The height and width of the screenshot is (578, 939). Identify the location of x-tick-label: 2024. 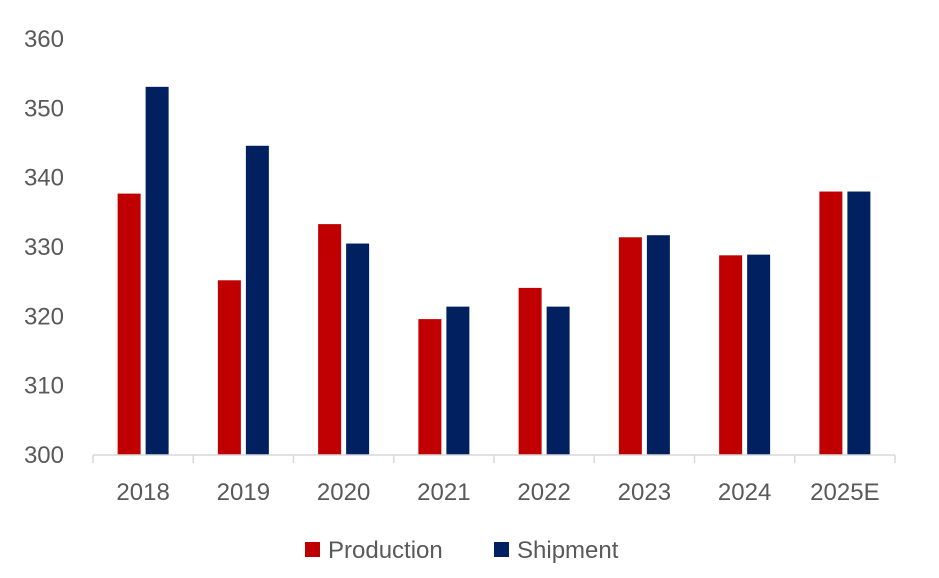
(744, 492).